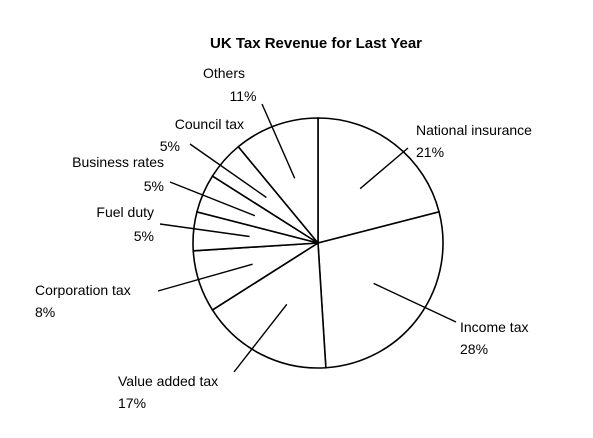  I want to click on slice-value-label: 28%, so click(474, 349).